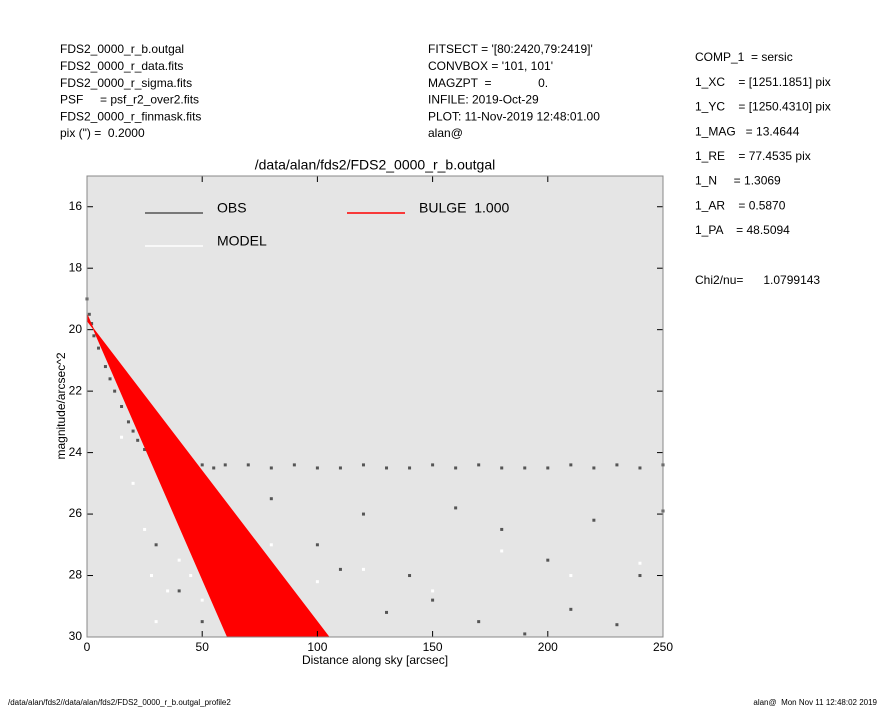 The image size is (885, 708). I want to click on header-line: MAGZPT = 0., so click(488, 83).